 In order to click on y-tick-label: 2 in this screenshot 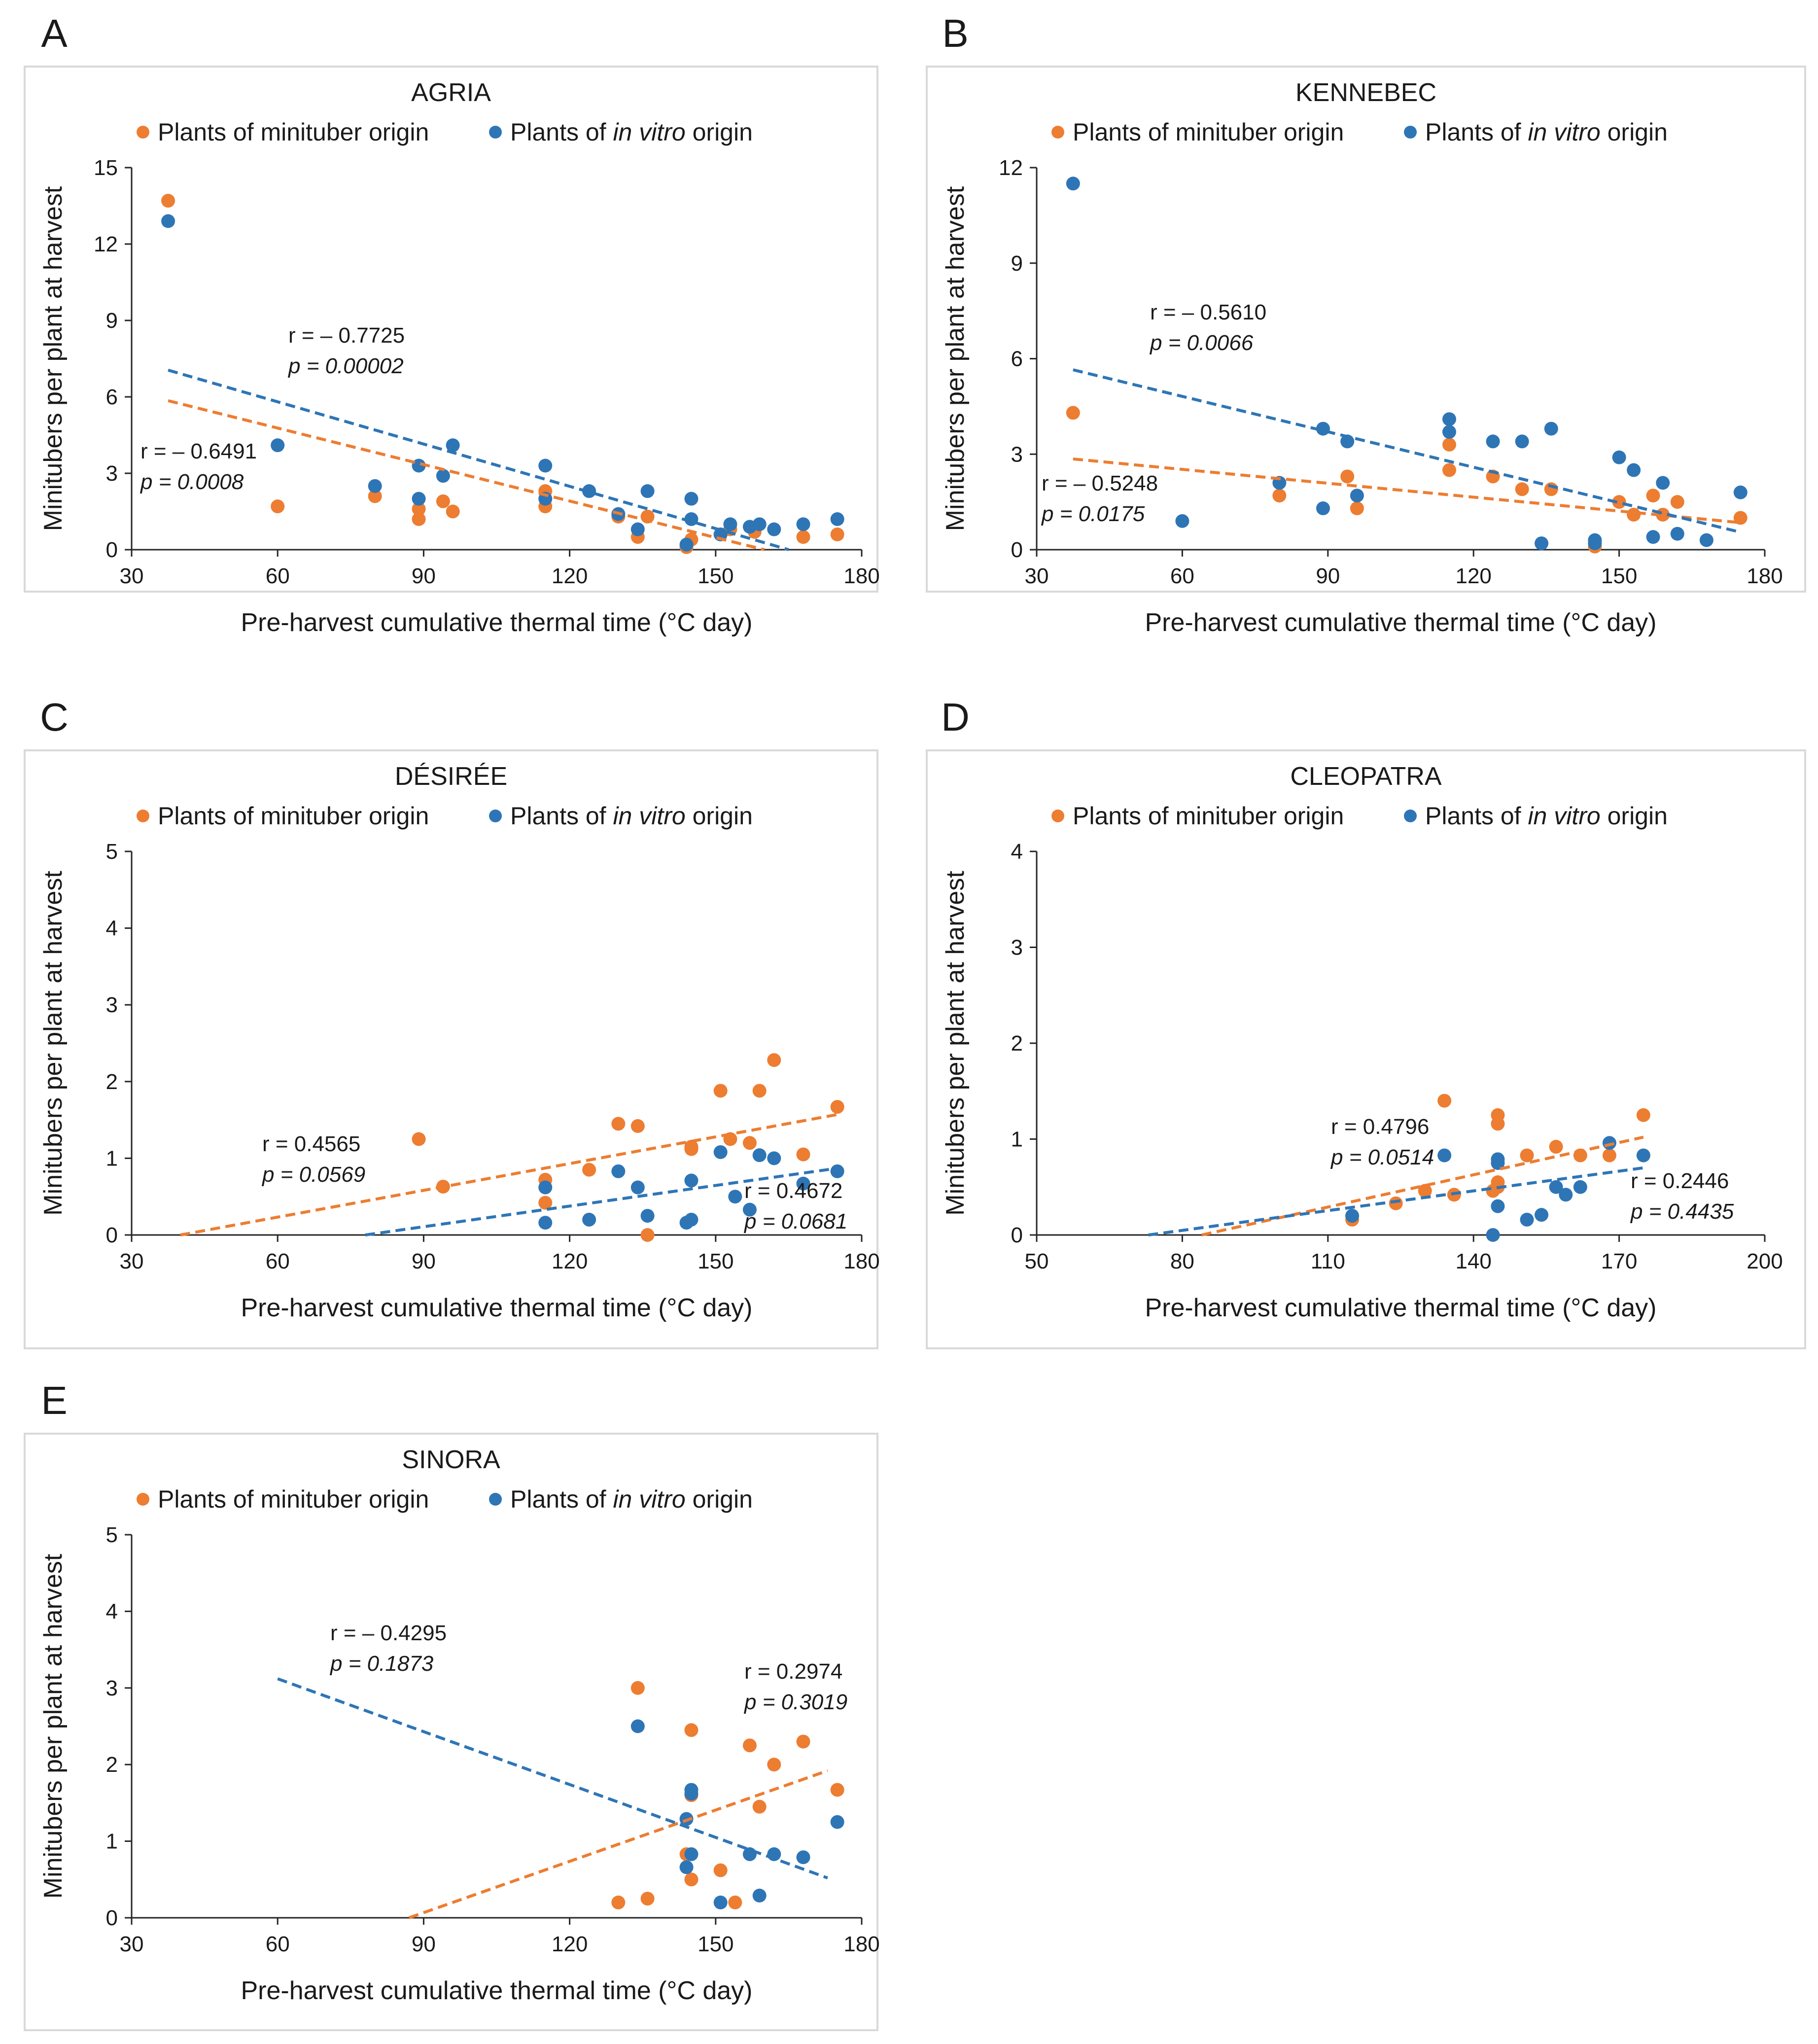, I will do `click(1017, 1044)`.